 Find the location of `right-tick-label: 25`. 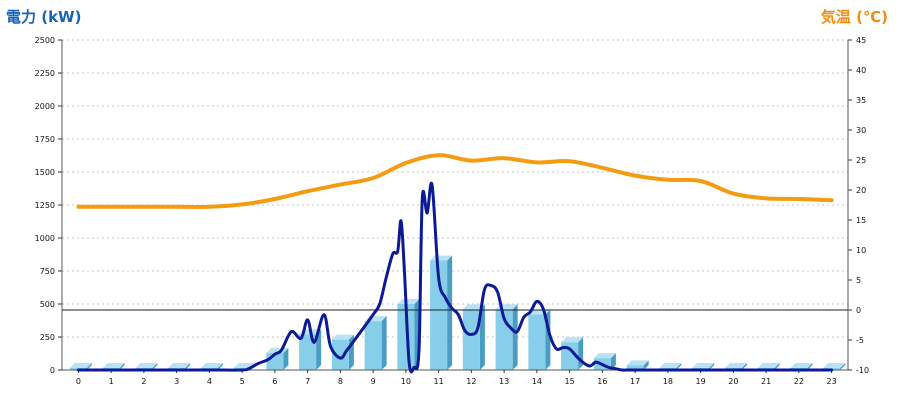

right-tick-label: 25 is located at coordinates (861, 160).